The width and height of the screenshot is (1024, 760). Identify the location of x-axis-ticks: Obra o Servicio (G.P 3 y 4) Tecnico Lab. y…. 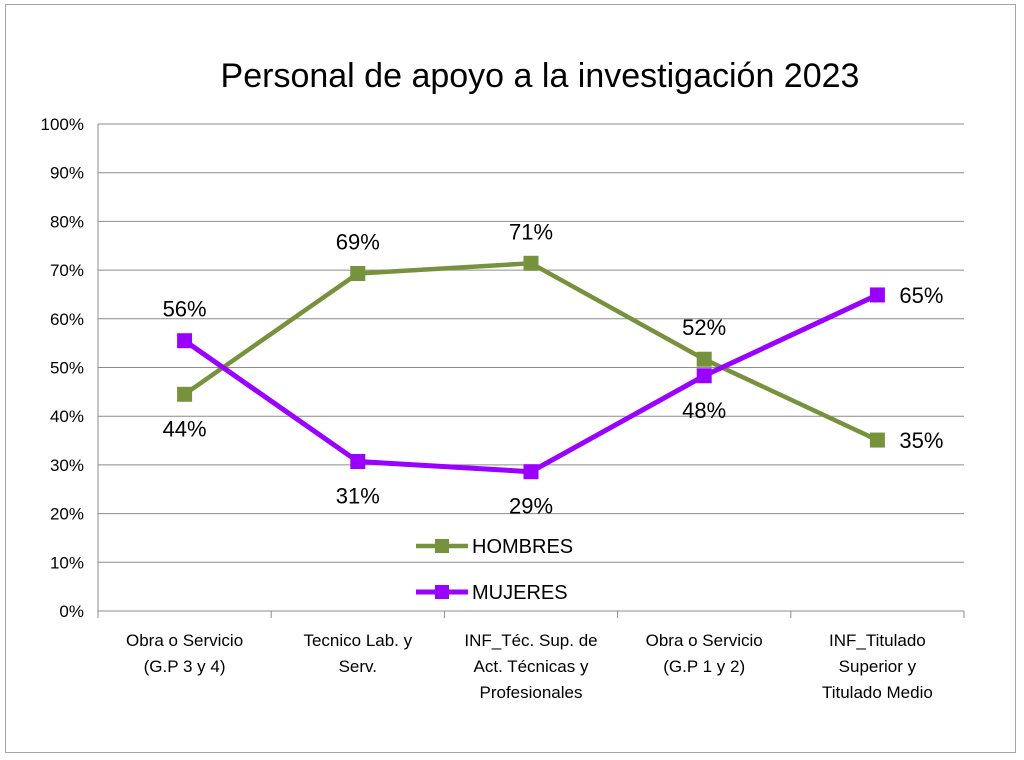
(529, 666).